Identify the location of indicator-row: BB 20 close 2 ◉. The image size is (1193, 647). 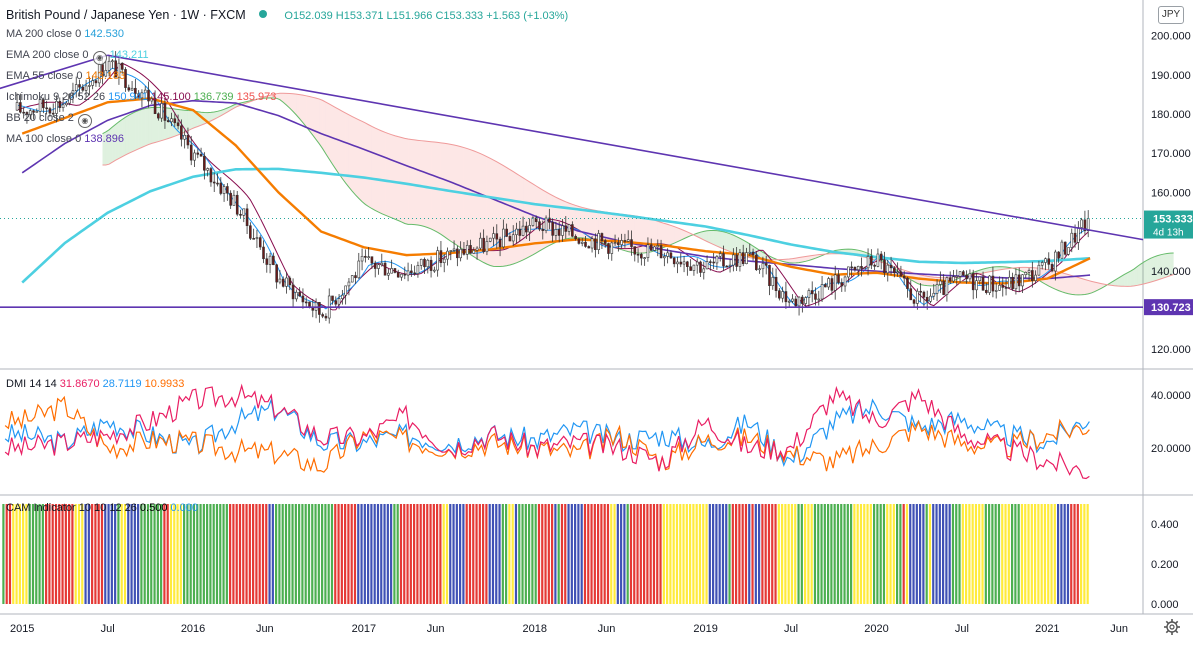
(49, 120).